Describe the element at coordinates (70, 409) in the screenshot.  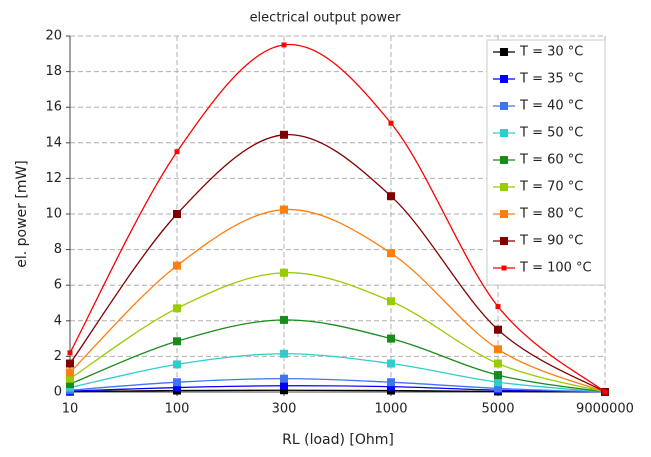
I see `x-tick-label: 10` at that location.